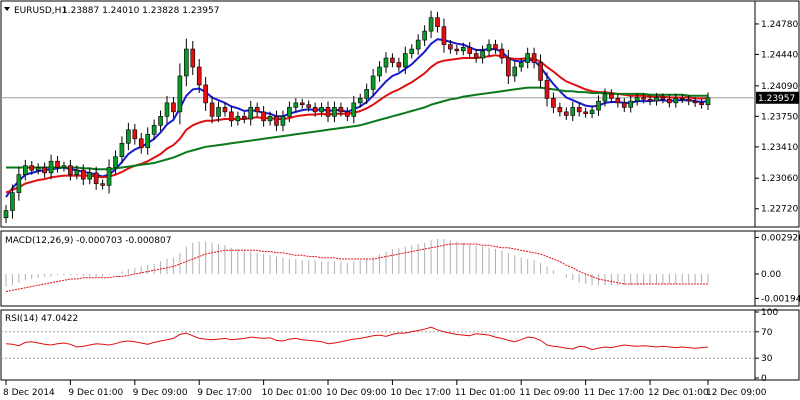 This screenshot has height=400, width=800. I want to click on time-tick-label: 11 Dec 01:00, so click(485, 393).